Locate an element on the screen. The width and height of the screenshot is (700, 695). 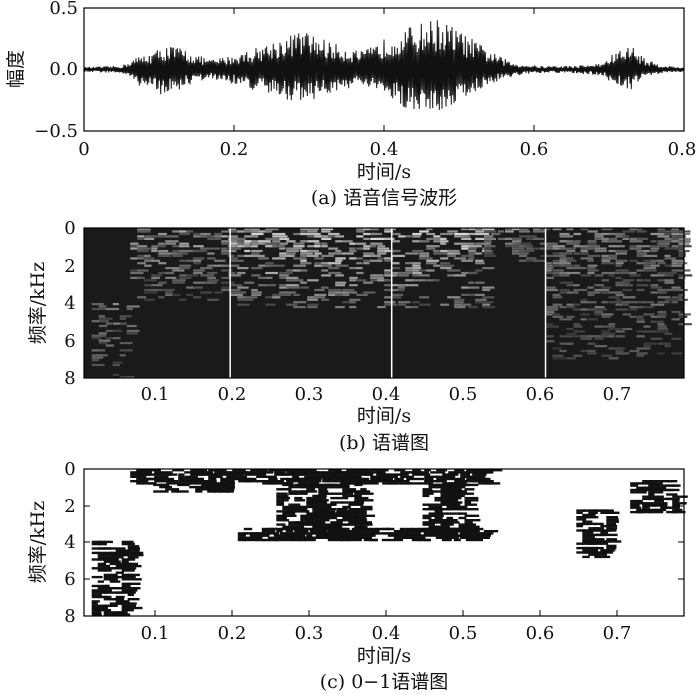
panel-c-xtick-label: 0.5 is located at coordinates (463, 633).